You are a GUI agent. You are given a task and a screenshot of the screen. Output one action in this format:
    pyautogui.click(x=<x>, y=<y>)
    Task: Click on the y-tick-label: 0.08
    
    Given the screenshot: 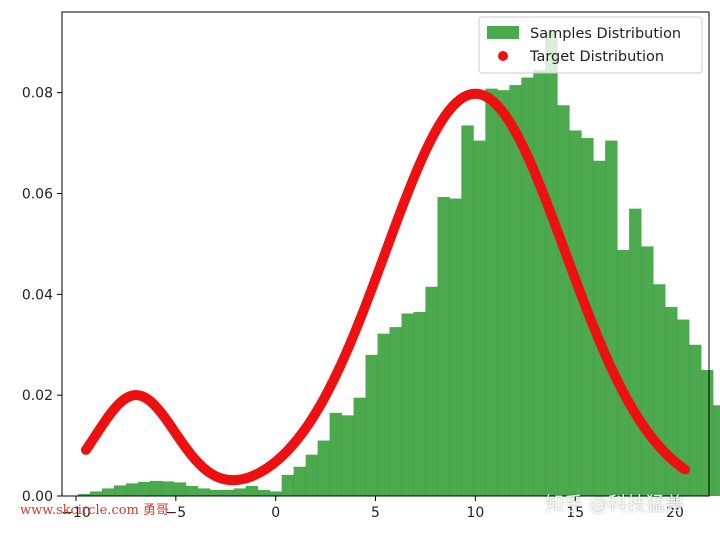 What is the action you would take?
    pyautogui.click(x=37, y=94)
    